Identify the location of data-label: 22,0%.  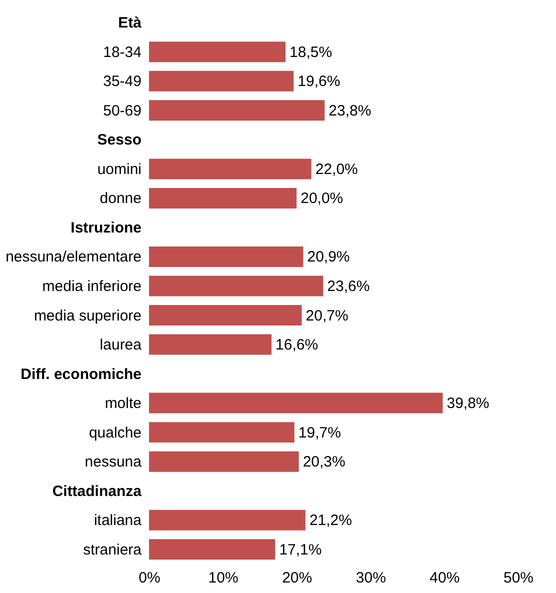
(336, 169).